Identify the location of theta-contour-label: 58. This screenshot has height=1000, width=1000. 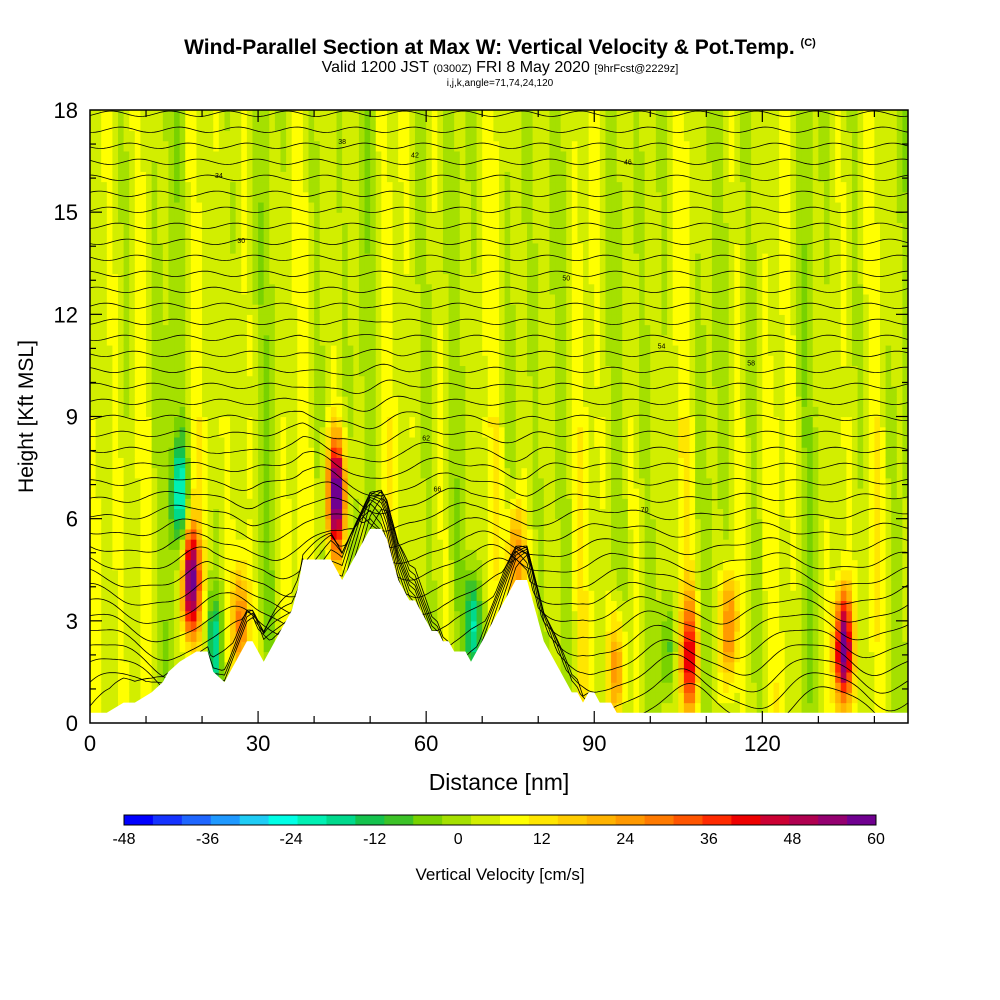
(751, 363).